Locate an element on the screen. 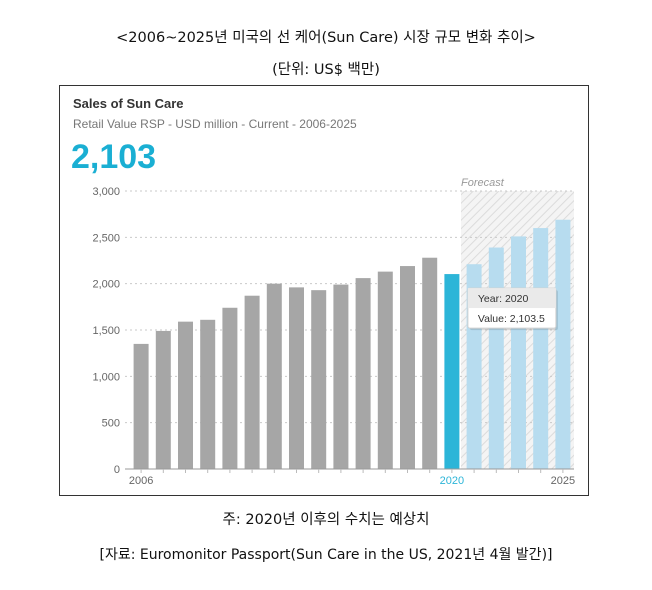 This screenshot has height=590, width=652. tooltip-year: Year: 2020 is located at coordinates (503, 299).